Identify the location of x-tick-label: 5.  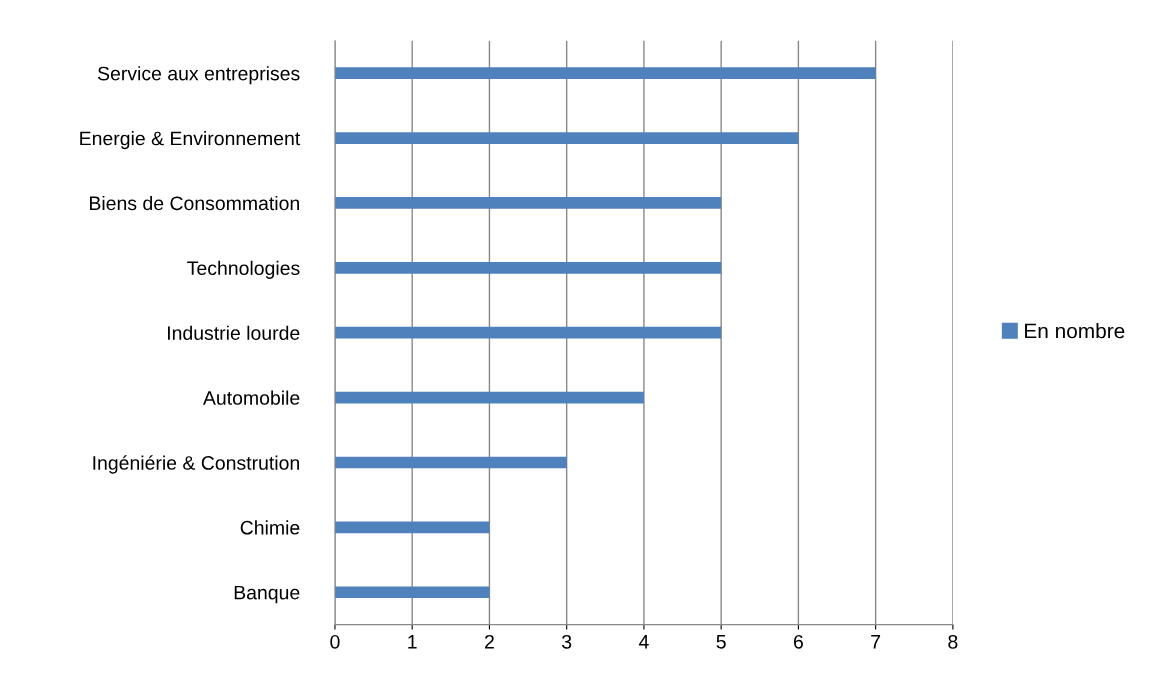
(721, 642).